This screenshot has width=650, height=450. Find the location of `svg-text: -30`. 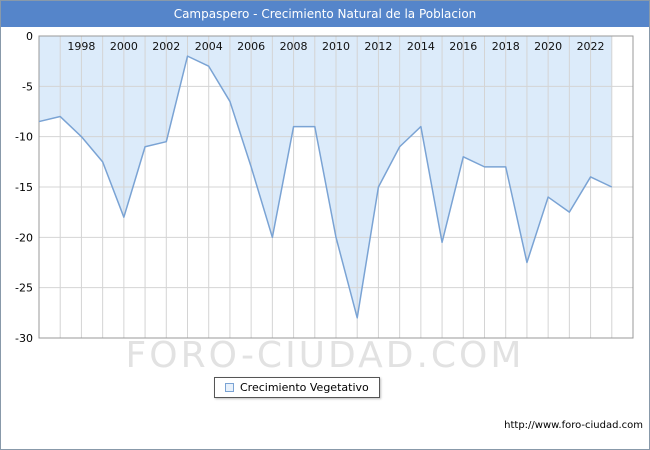

svg-text: -30 is located at coordinates (24, 338).